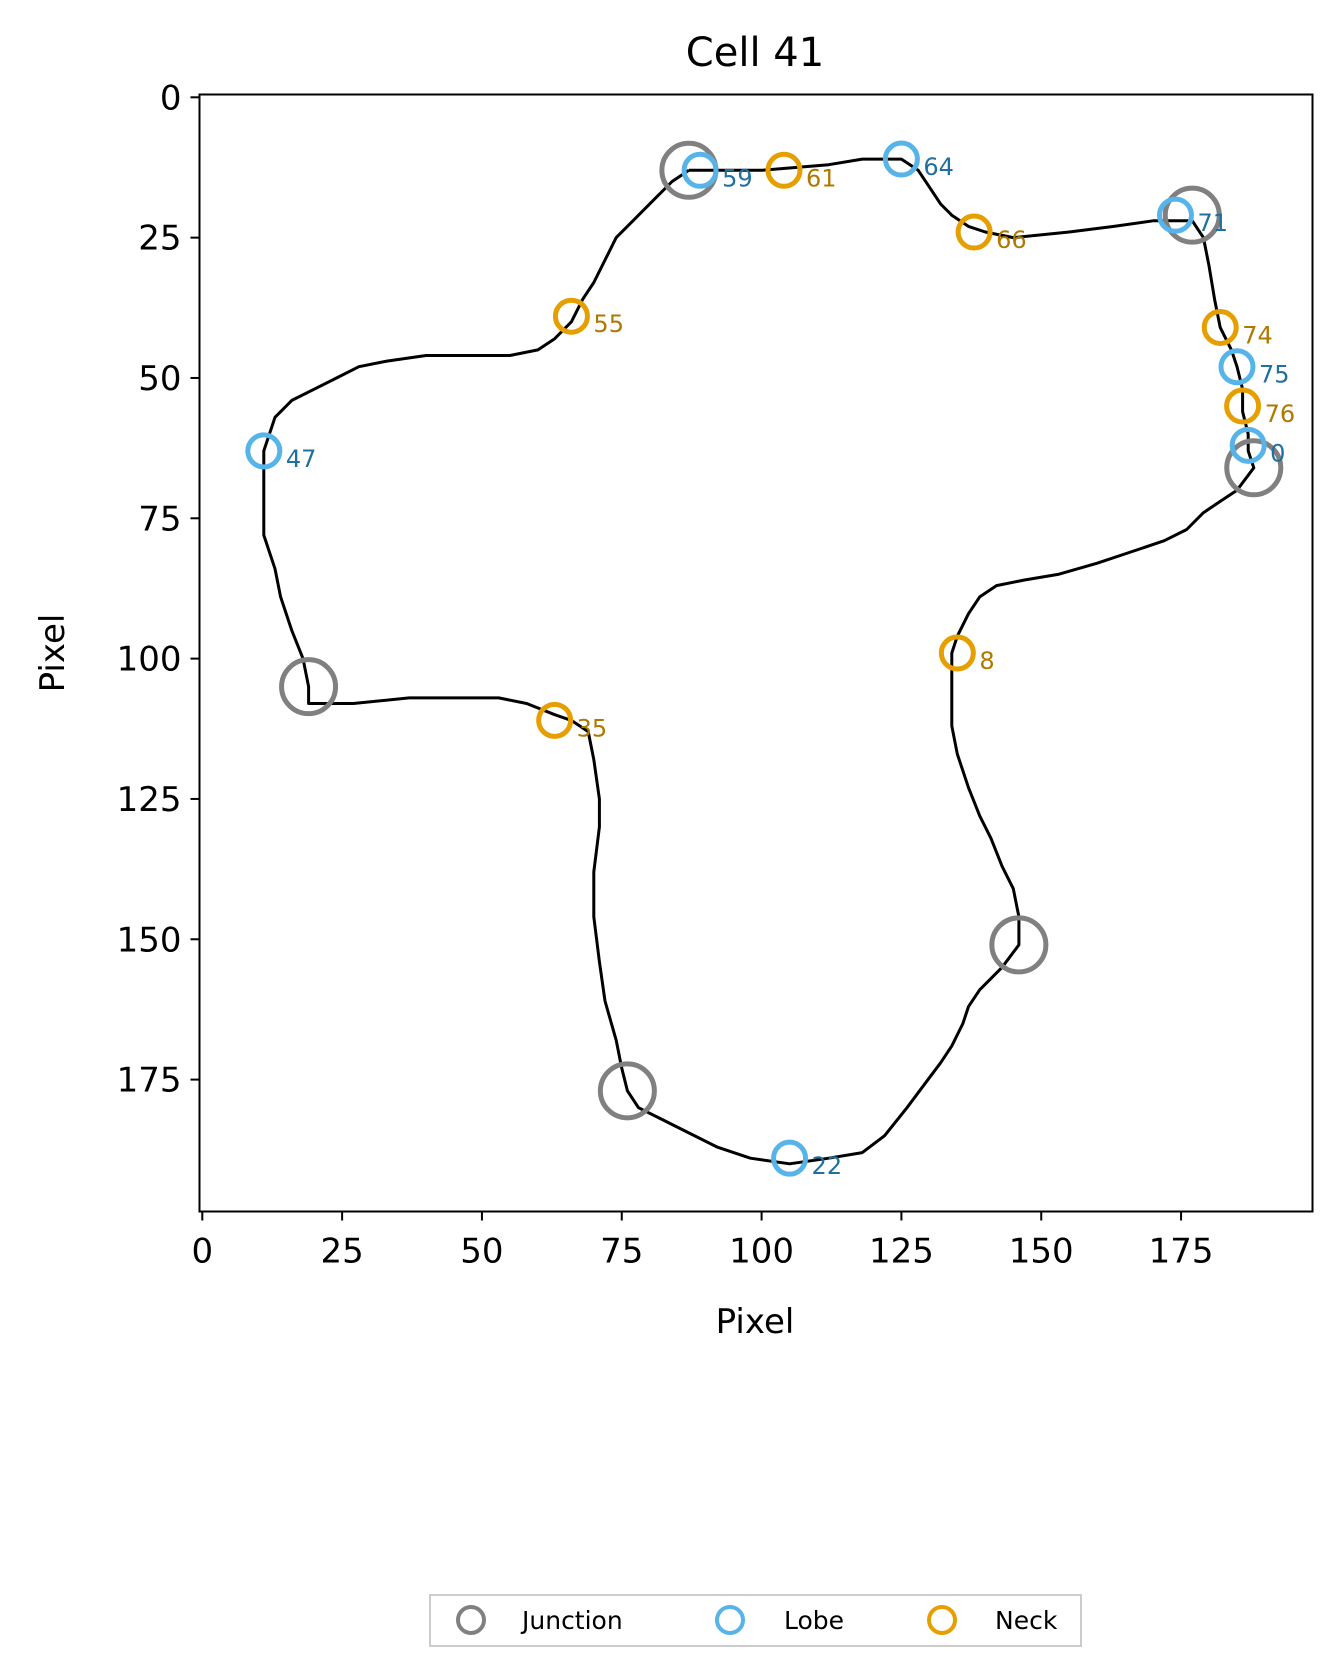 The height and width of the screenshot is (1660, 1334). I want to click on y-tick-label: 150, so click(149, 940).